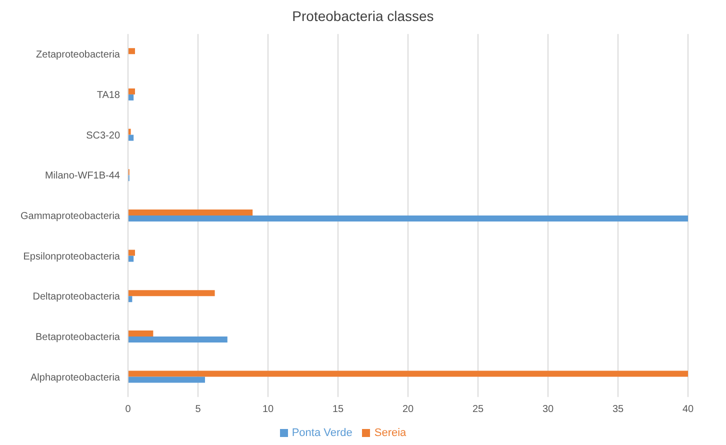 The height and width of the screenshot is (445, 726). I want to click on x-tick-label: 25, so click(478, 410).